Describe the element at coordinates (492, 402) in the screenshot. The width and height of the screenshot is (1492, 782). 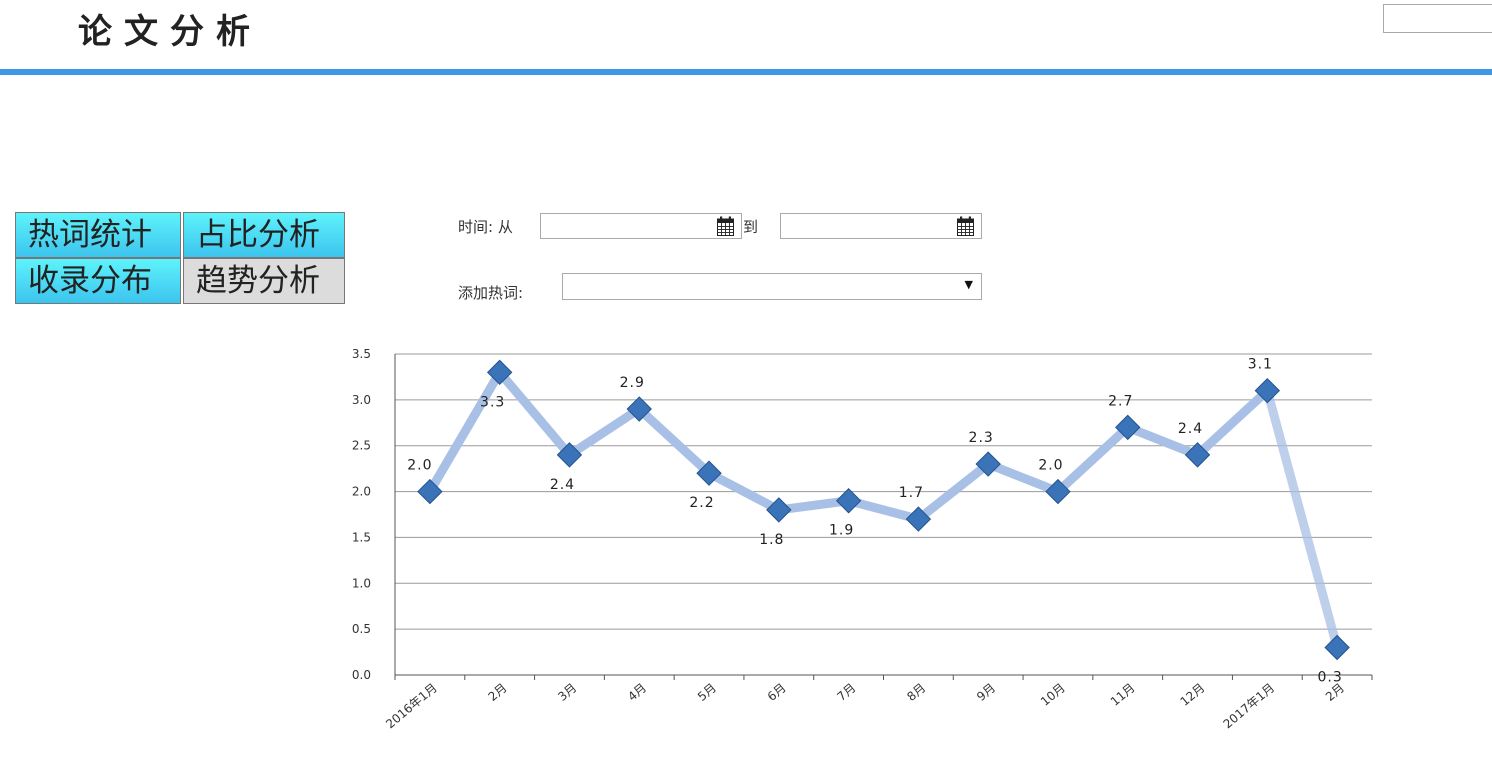
I see `data-label: 3.3` at that location.